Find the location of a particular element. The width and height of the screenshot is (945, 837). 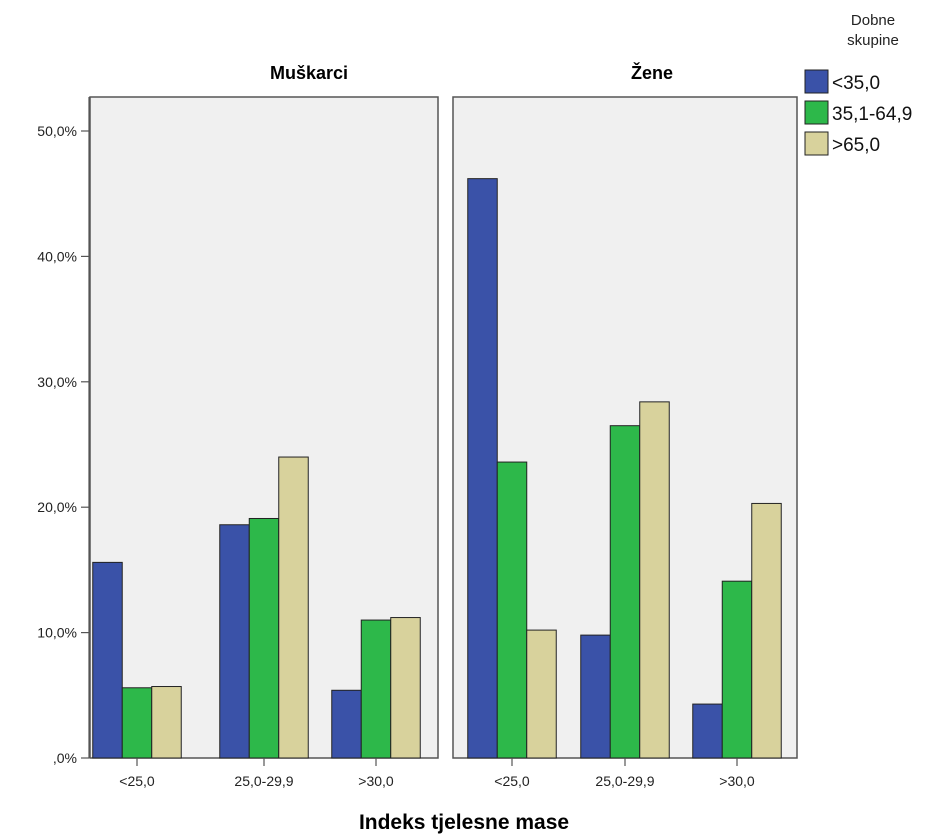

legend: Dobne skupine <35,0 35,1-64,9 >65,0 is located at coordinates (858, 84).